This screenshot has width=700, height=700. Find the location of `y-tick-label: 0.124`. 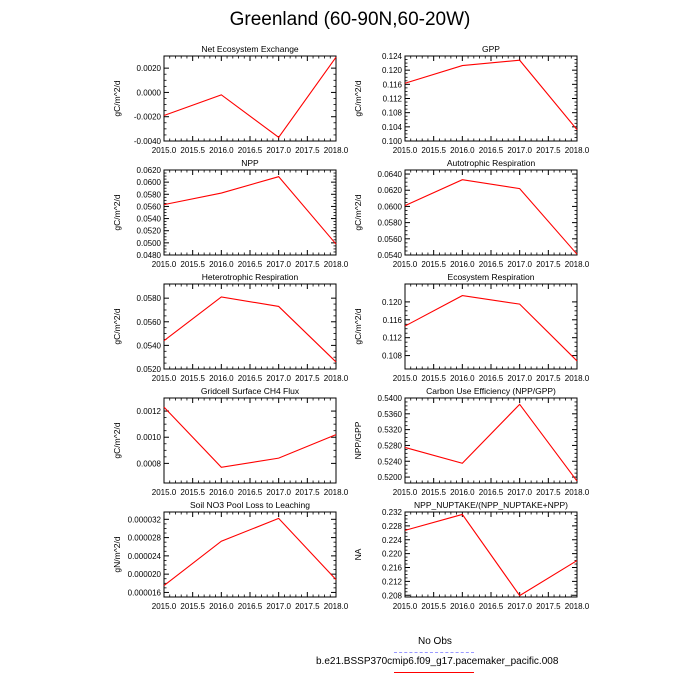

y-tick-label: 0.124 is located at coordinates (392, 56).